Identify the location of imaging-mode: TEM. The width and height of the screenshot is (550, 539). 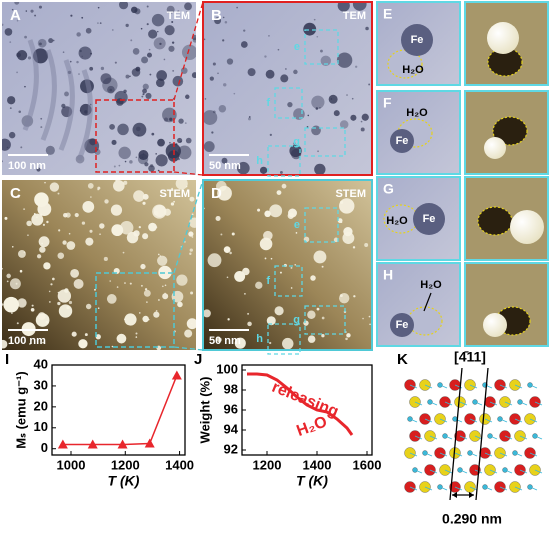
(178, 16).